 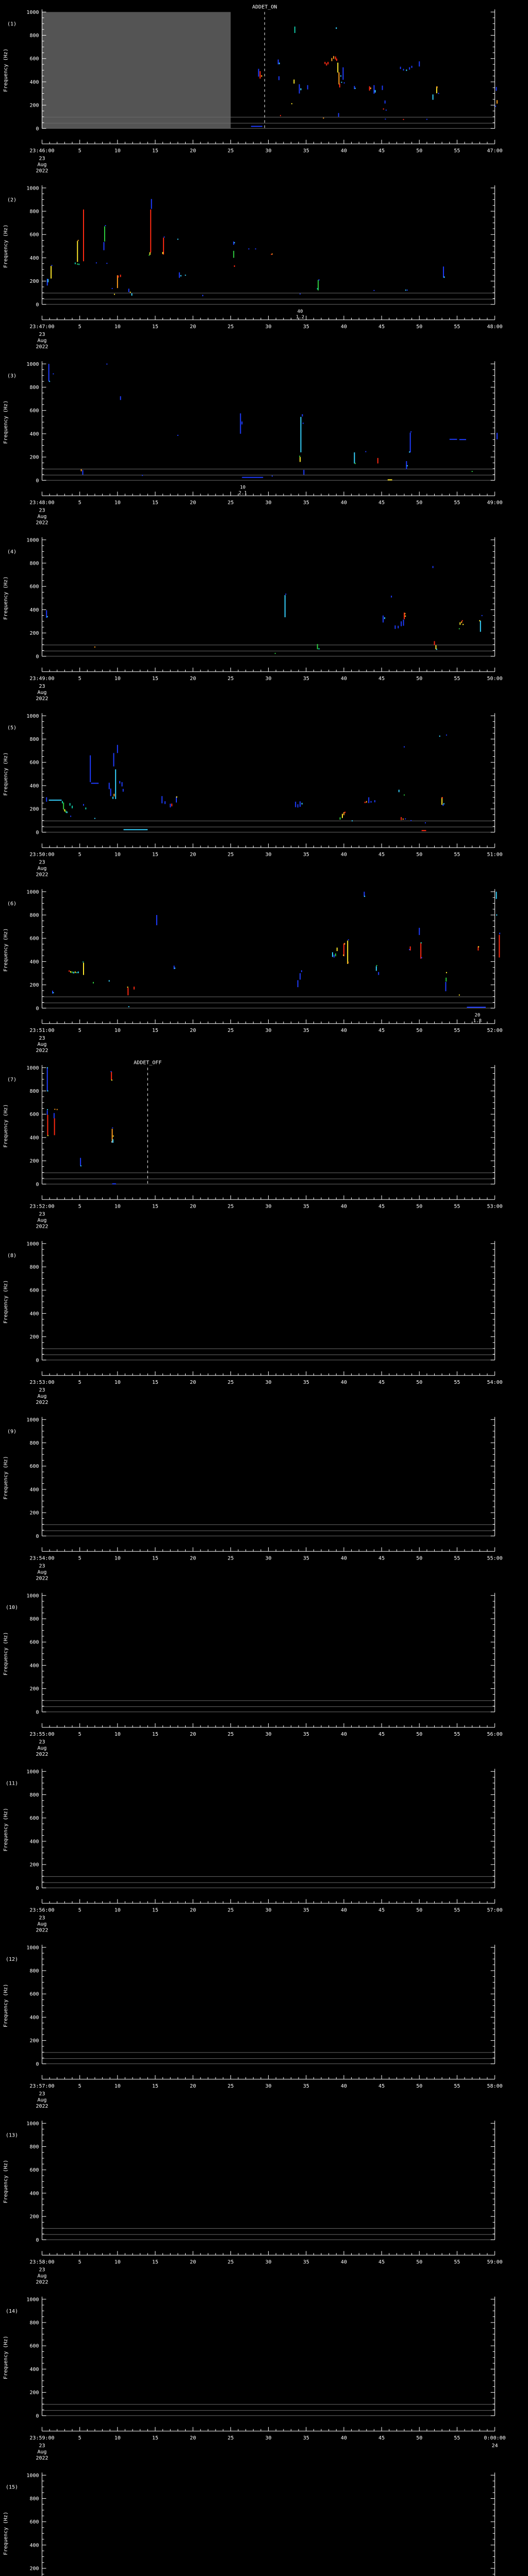 What do you see at coordinates (495, 2262) in the screenshot?
I see `x-end-time-label: 59:00` at bounding box center [495, 2262].